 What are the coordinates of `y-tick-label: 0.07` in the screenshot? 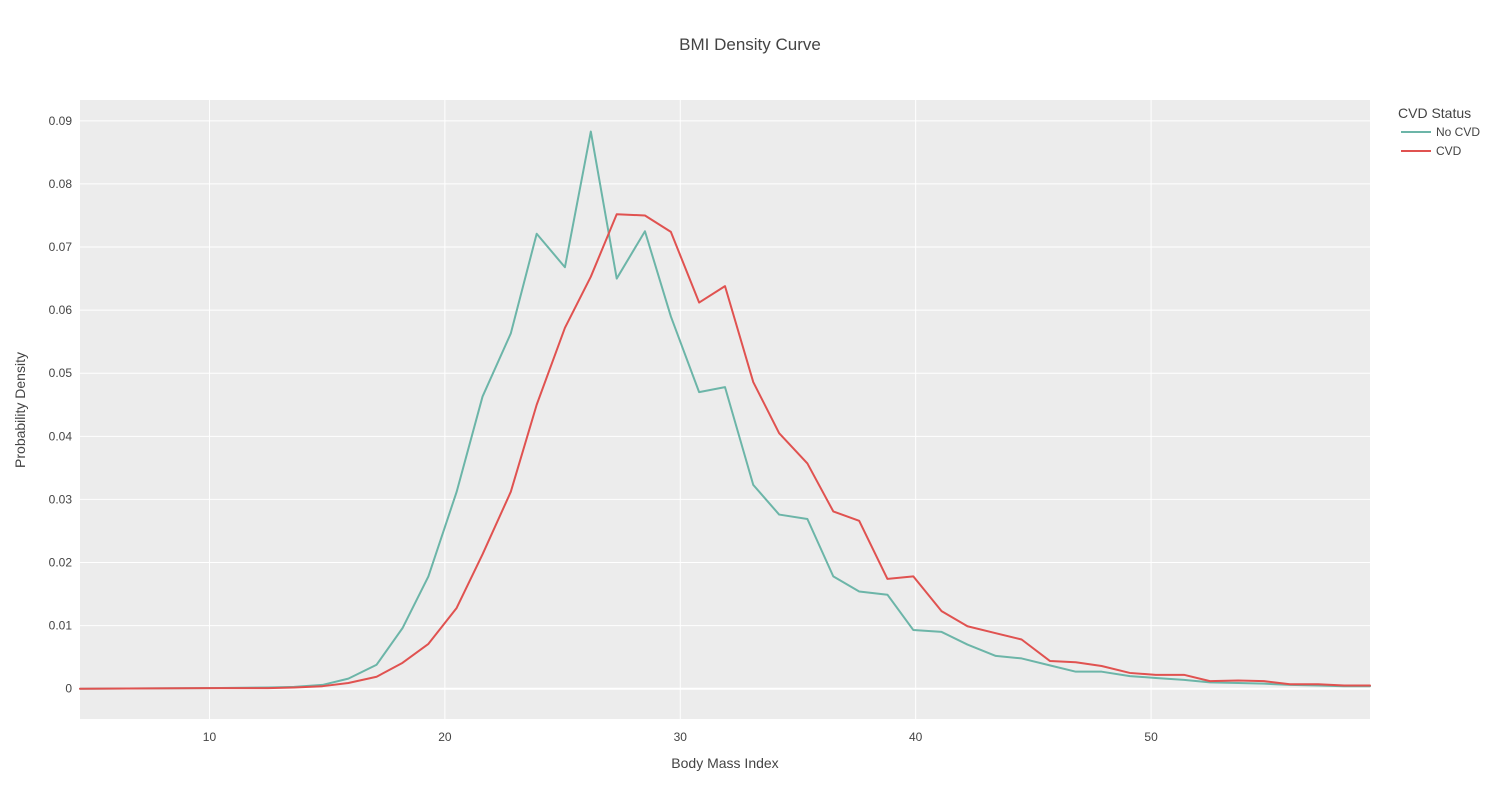 It's located at (61, 247).